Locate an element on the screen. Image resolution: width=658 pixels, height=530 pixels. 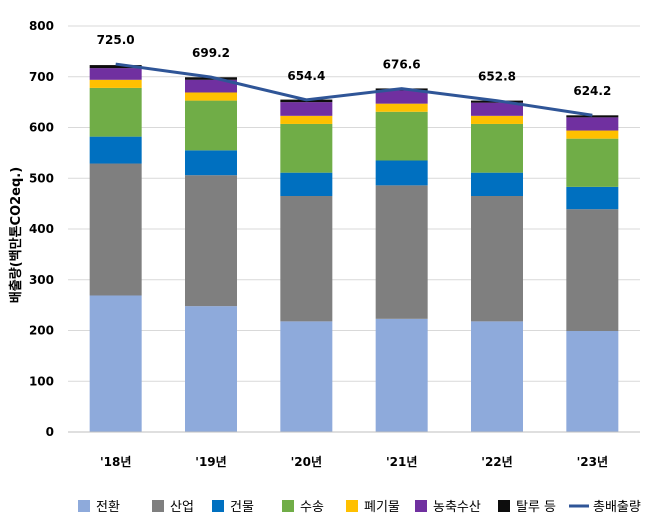
legend: 전환 산업 건물 수송 폐기물 농축수산 탈루 등 총배출량 is located at coordinates (359, 507).